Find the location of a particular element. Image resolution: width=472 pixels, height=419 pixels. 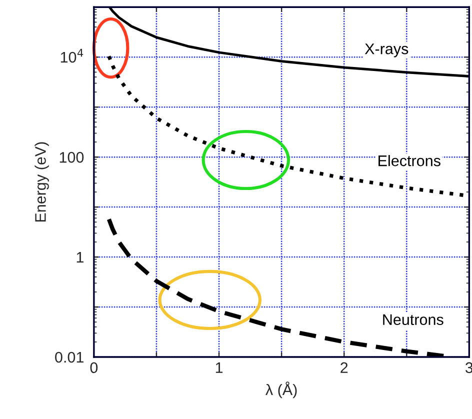

y-tick-label: 10$^{4}$ is located at coordinates (72, 55).